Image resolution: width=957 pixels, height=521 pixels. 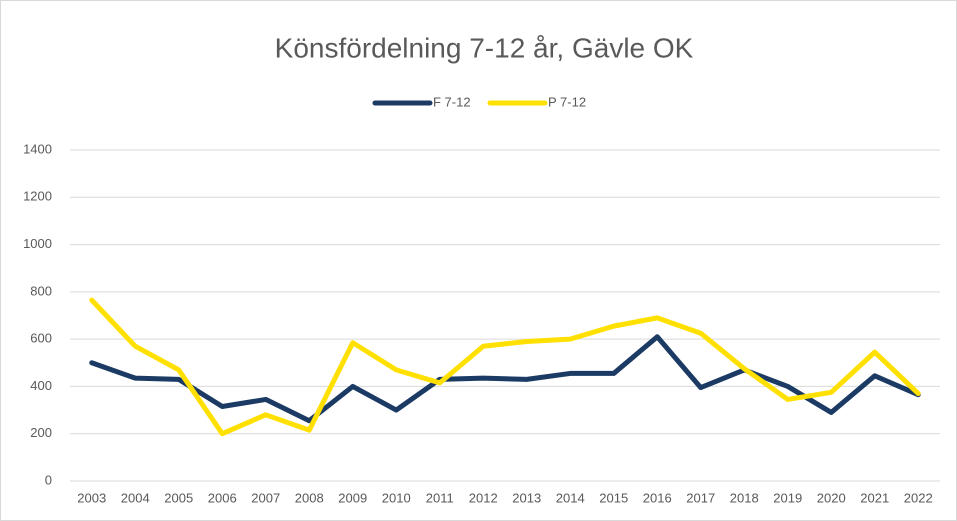 What do you see at coordinates (744, 497) in the screenshot?
I see `x-tick-label: 2018` at bounding box center [744, 497].